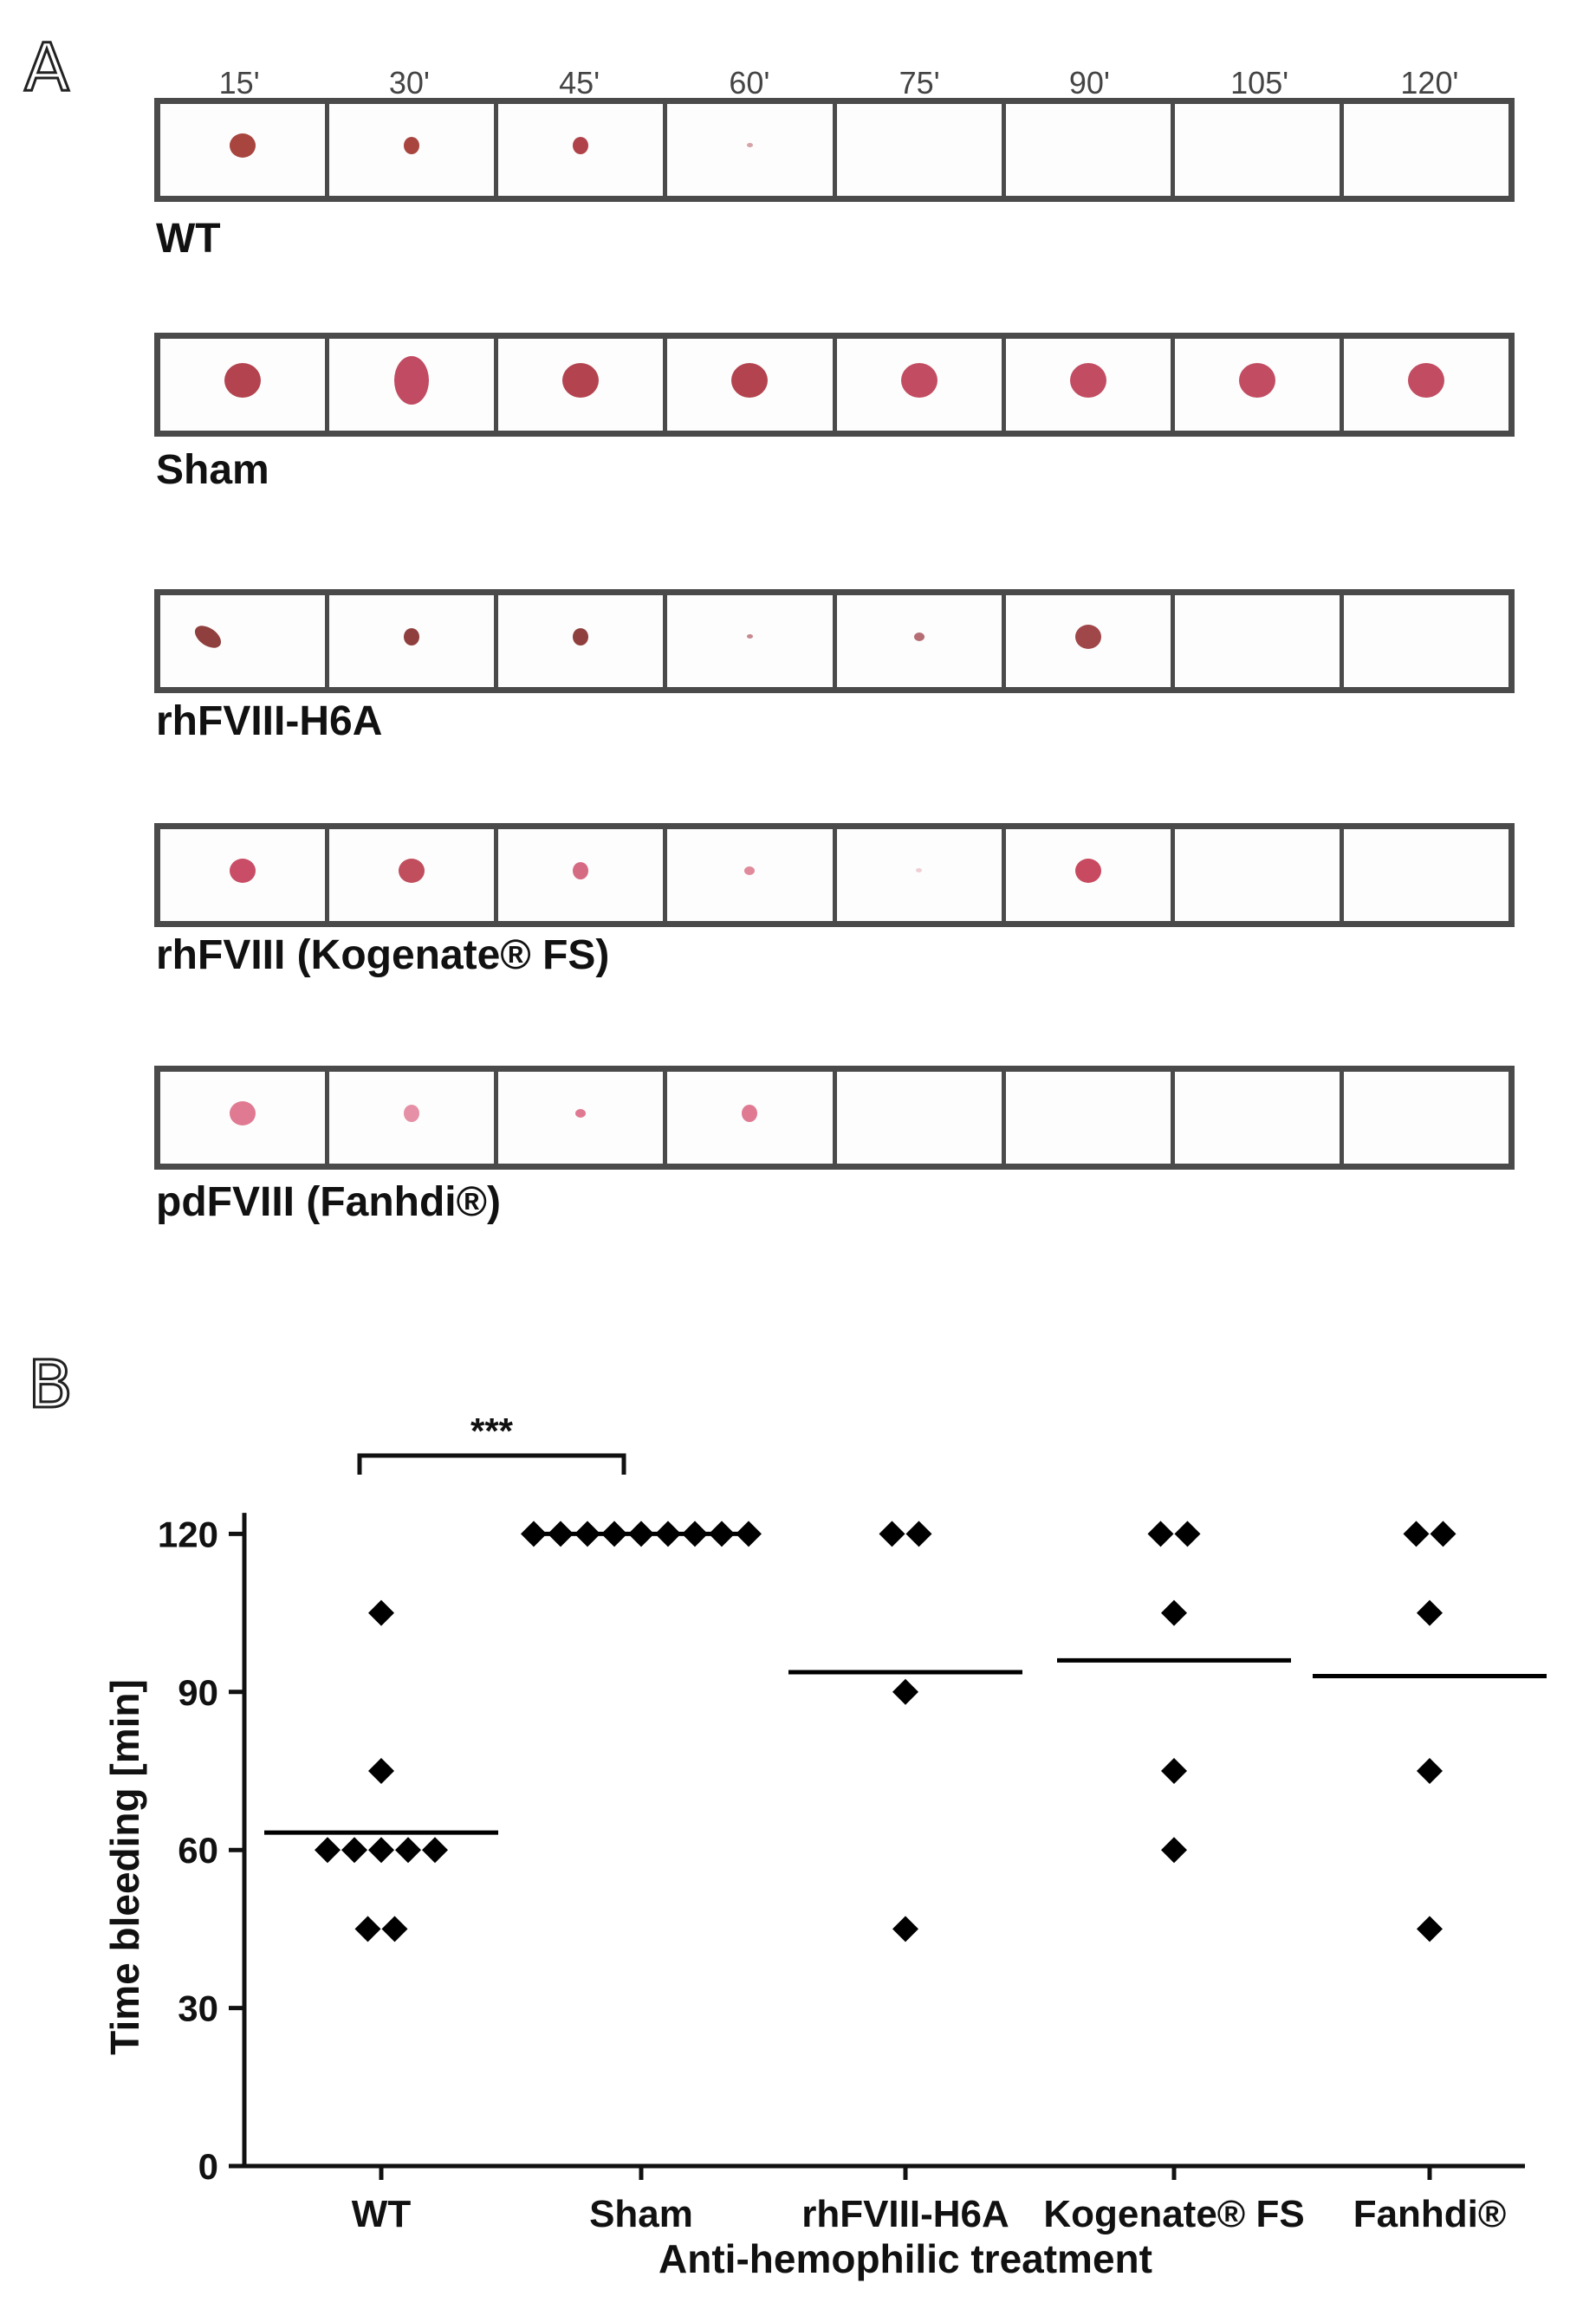  Describe the element at coordinates (208, 2166) in the screenshot. I see `y-tick-label: 0` at that location.